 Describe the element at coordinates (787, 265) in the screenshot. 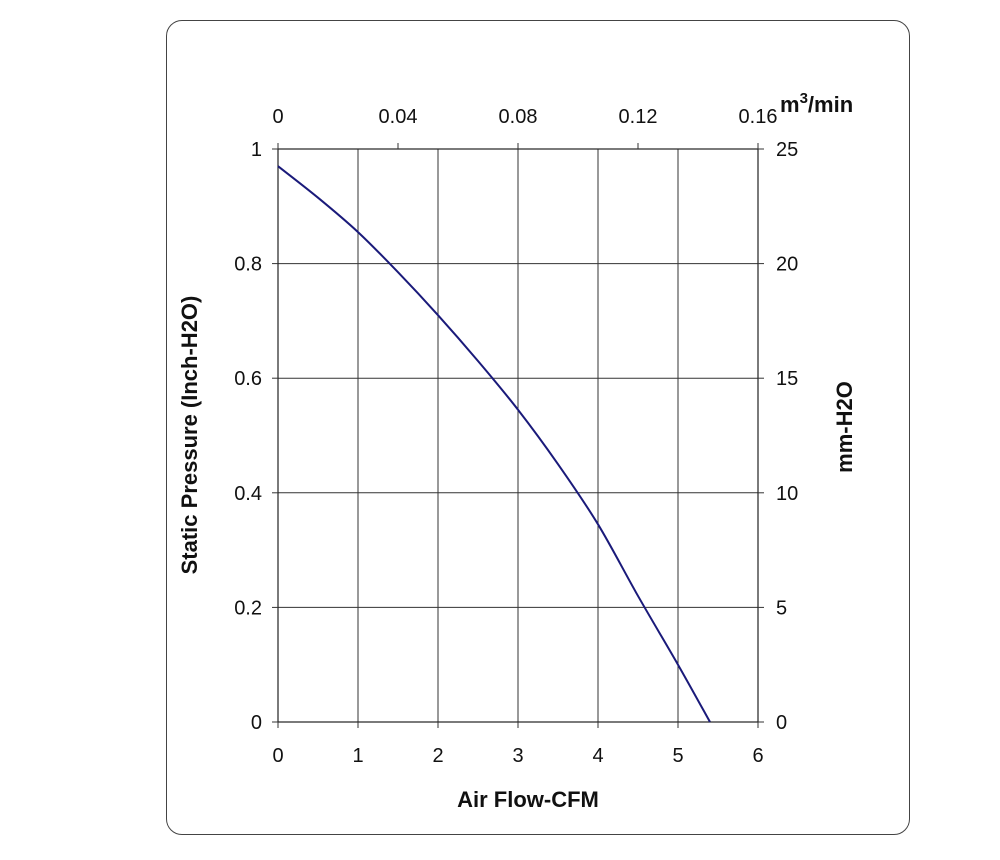

I see `y2-tick-label: 20` at that location.